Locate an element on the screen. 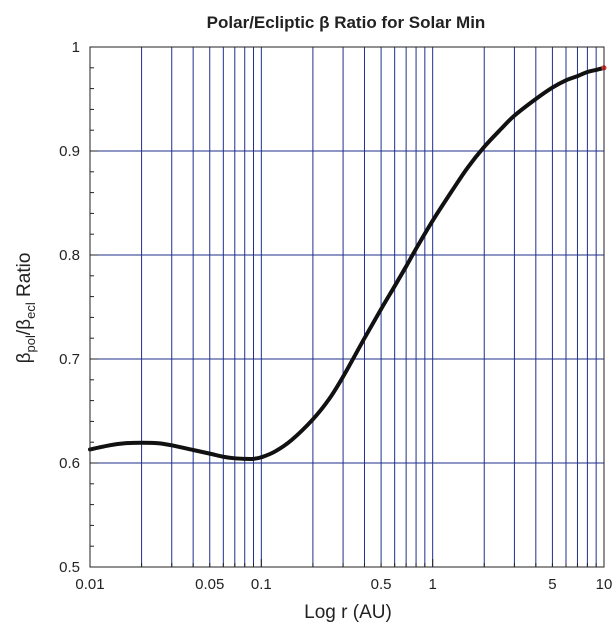 This screenshot has width=616, height=630. y-label-sub-ecl: ecl is located at coordinates (30, 310).